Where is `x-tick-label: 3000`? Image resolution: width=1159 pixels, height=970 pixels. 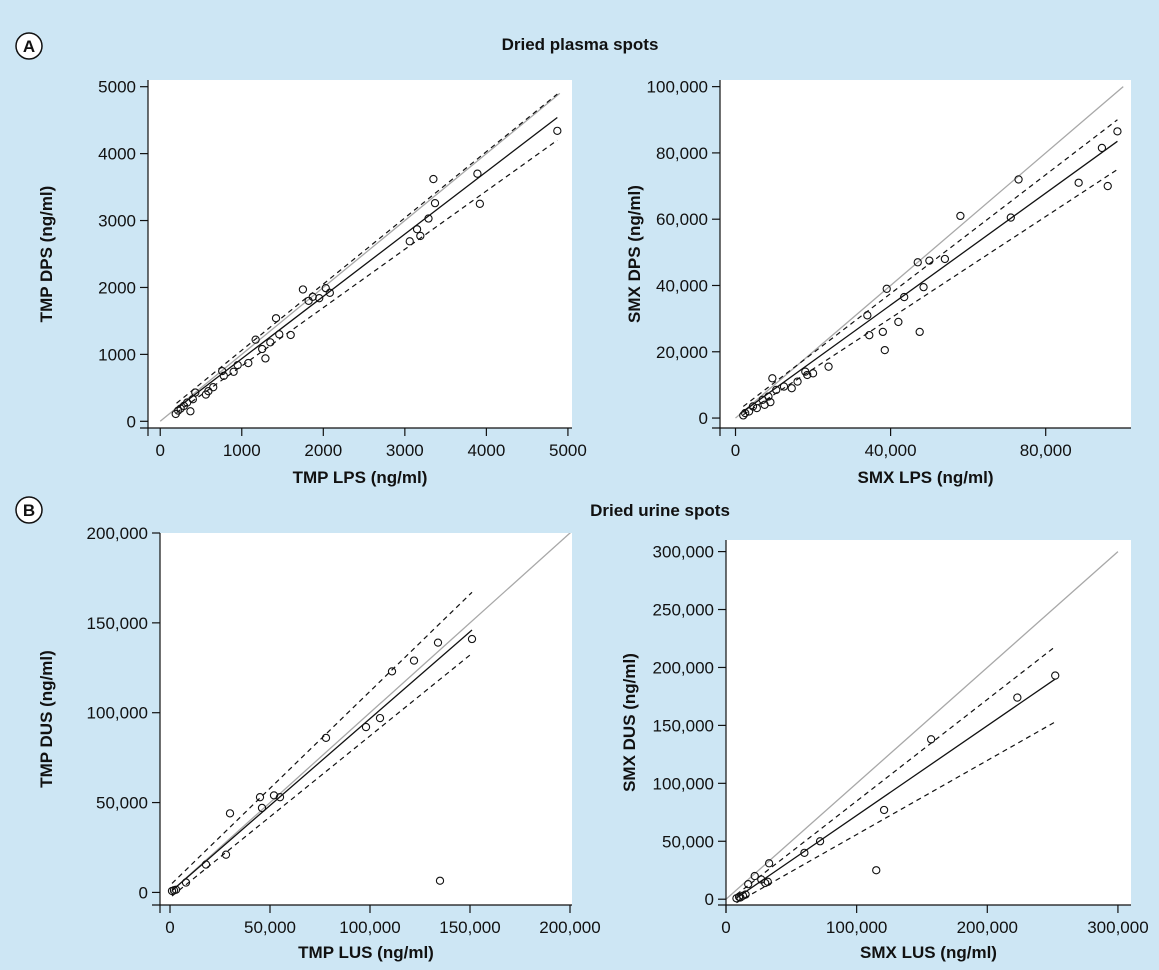 x-tick-label: 3000 is located at coordinates (405, 450).